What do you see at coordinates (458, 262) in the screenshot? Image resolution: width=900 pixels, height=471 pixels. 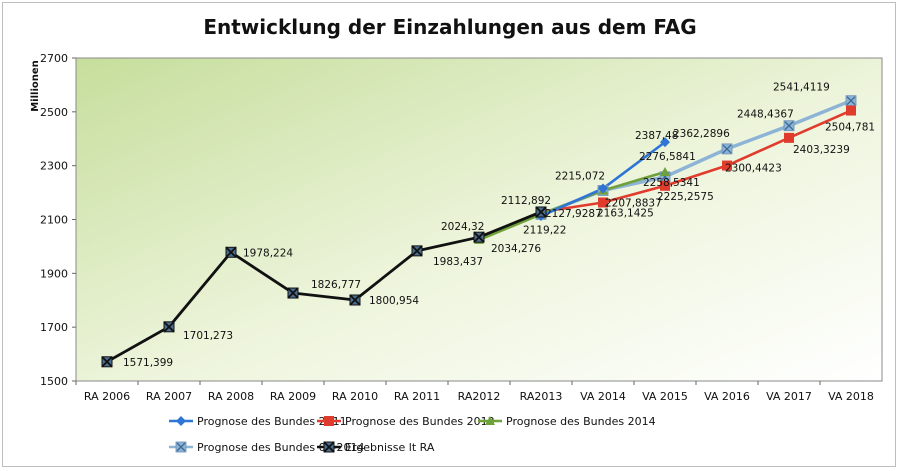 I see `data-label: 1983,437` at bounding box center [458, 262].